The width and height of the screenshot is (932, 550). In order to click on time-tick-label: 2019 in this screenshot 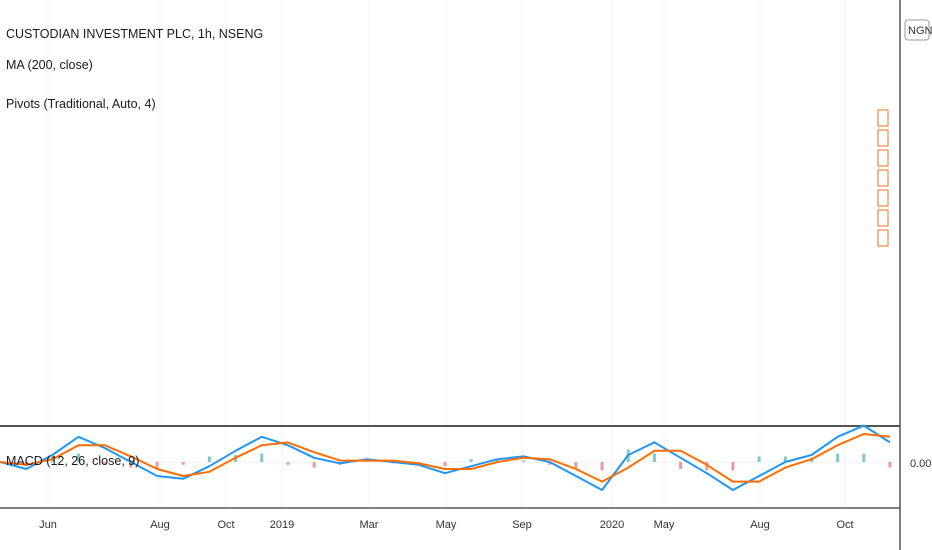, I will do `click(282, 525)`.